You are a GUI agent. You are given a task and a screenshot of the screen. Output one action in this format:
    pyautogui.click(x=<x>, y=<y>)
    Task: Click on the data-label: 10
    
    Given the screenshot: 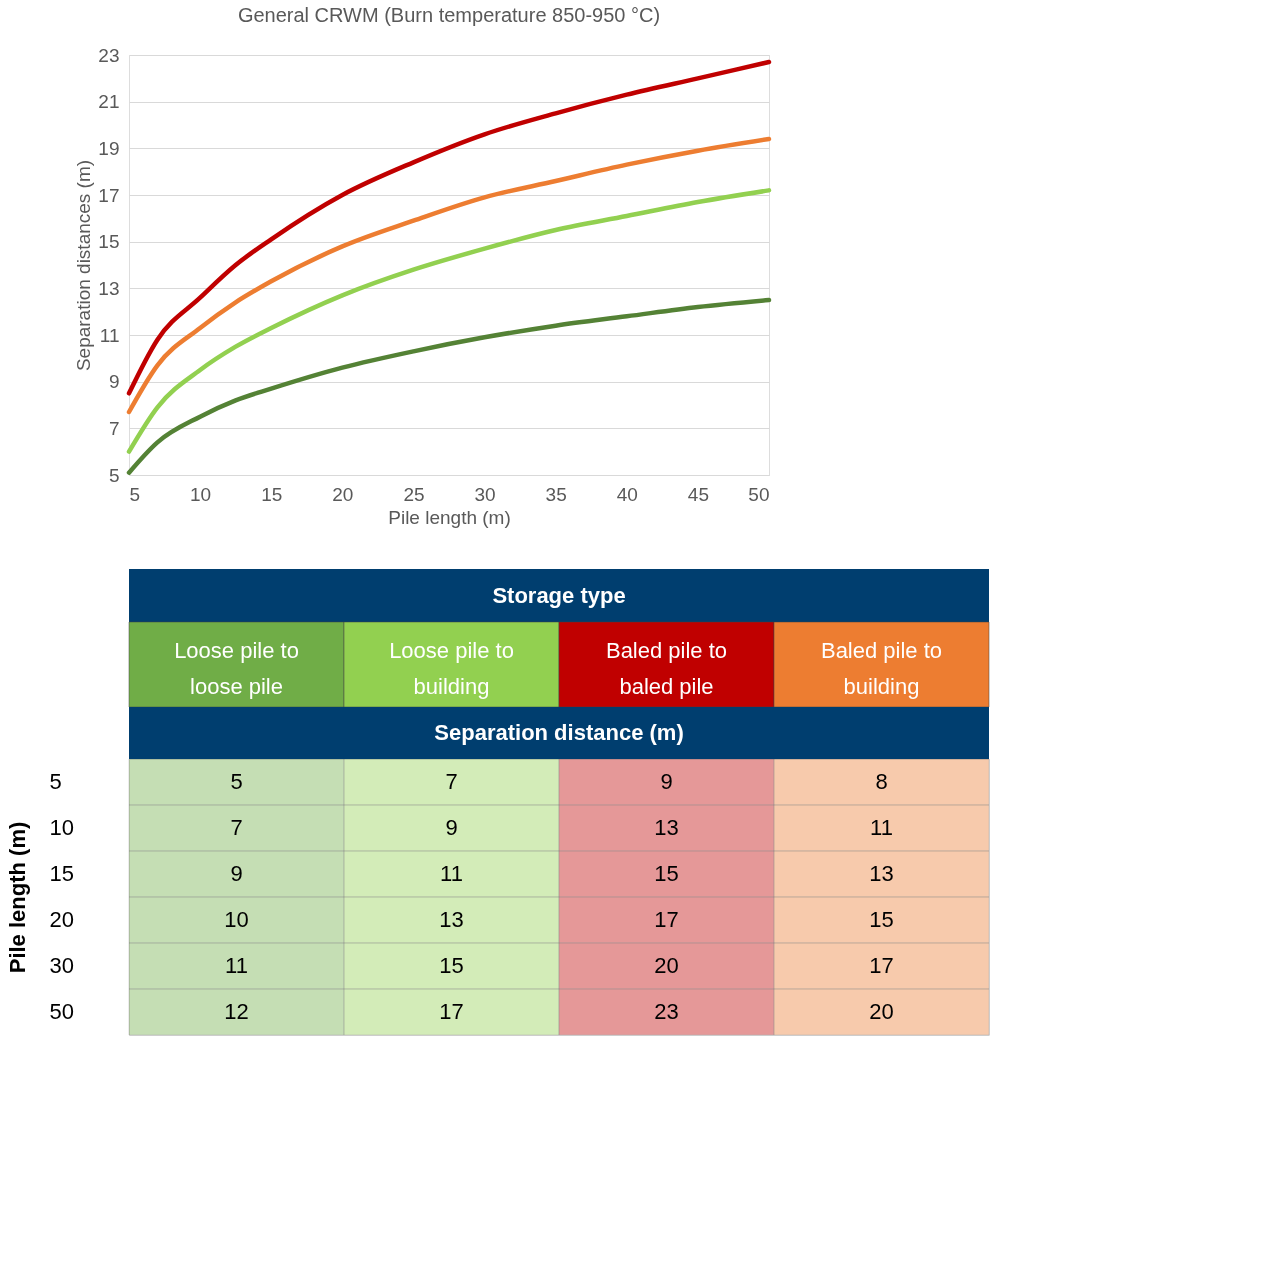 What is the action you would take?
    pyautogui.click(x=236, y=919)
    